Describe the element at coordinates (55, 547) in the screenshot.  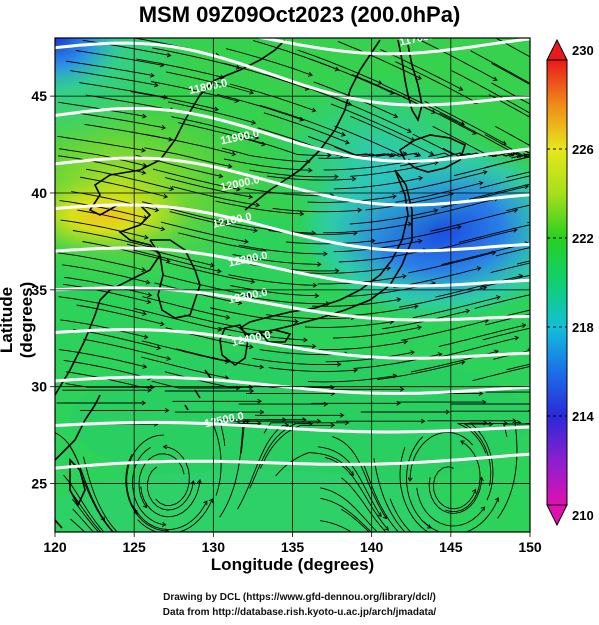
I see `x-tick-label: 120` at that location.